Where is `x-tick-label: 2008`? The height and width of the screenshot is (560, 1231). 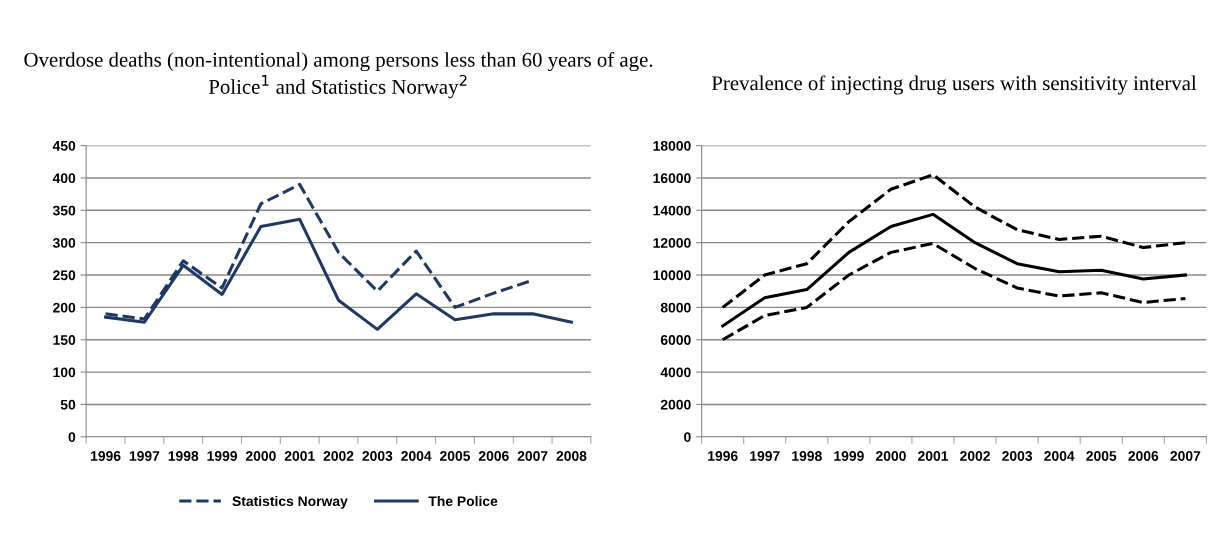
x-tick-label: 2008 is located at coordinates (571, 456).